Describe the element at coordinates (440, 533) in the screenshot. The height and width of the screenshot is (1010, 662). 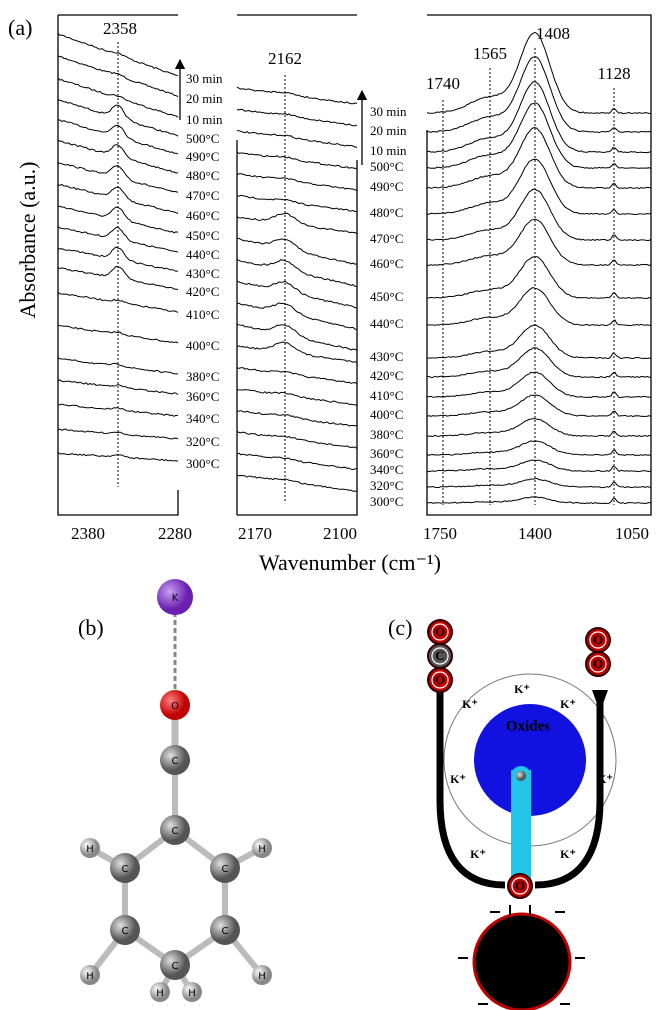
I see `x-tick-label: 1750` at that location.